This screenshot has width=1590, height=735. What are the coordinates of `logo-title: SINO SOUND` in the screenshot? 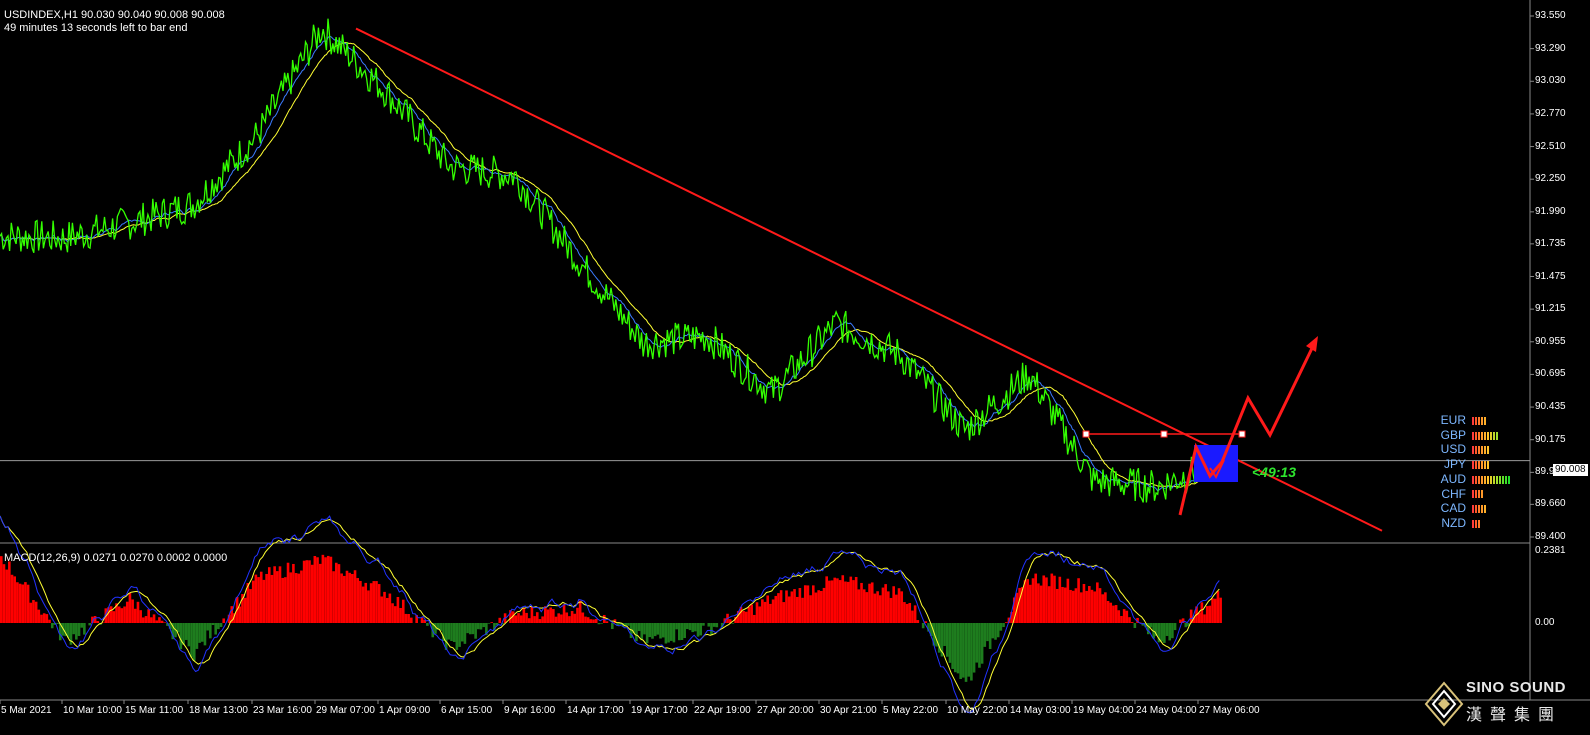 It's located at (1516, 687).